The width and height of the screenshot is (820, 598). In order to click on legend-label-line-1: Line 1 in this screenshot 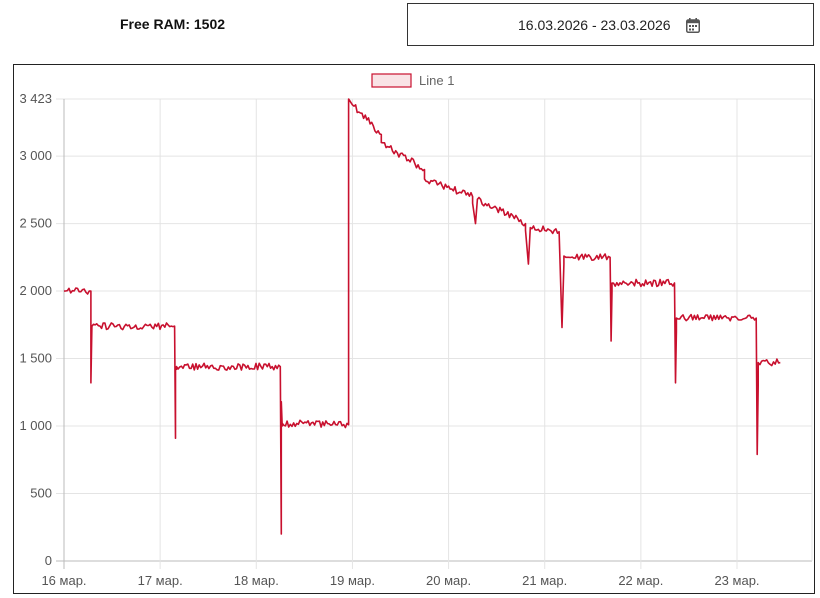, I will do `click(436, 80)`.